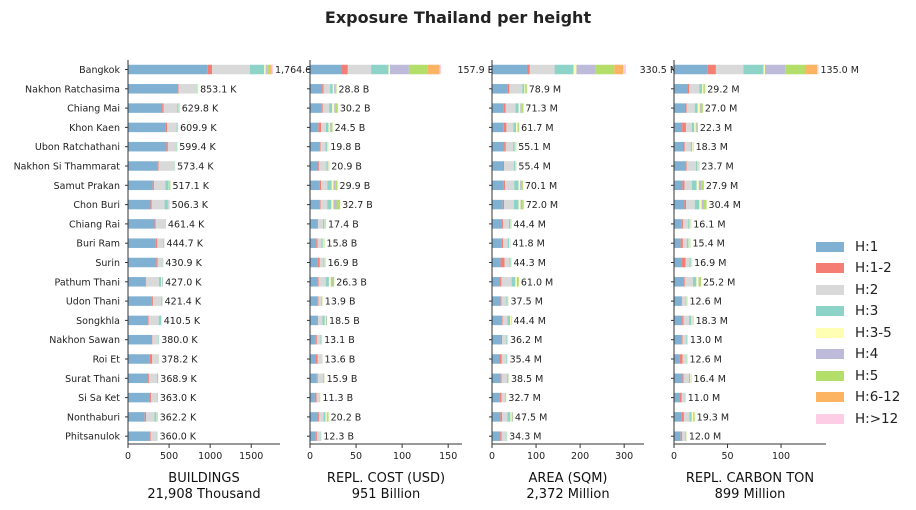 Image resolution: width=916 pixels, height=510 pixels. Describe the element at coordinates (781, 456) in the screenshot. I see `x-tick-label: 100` at that location.